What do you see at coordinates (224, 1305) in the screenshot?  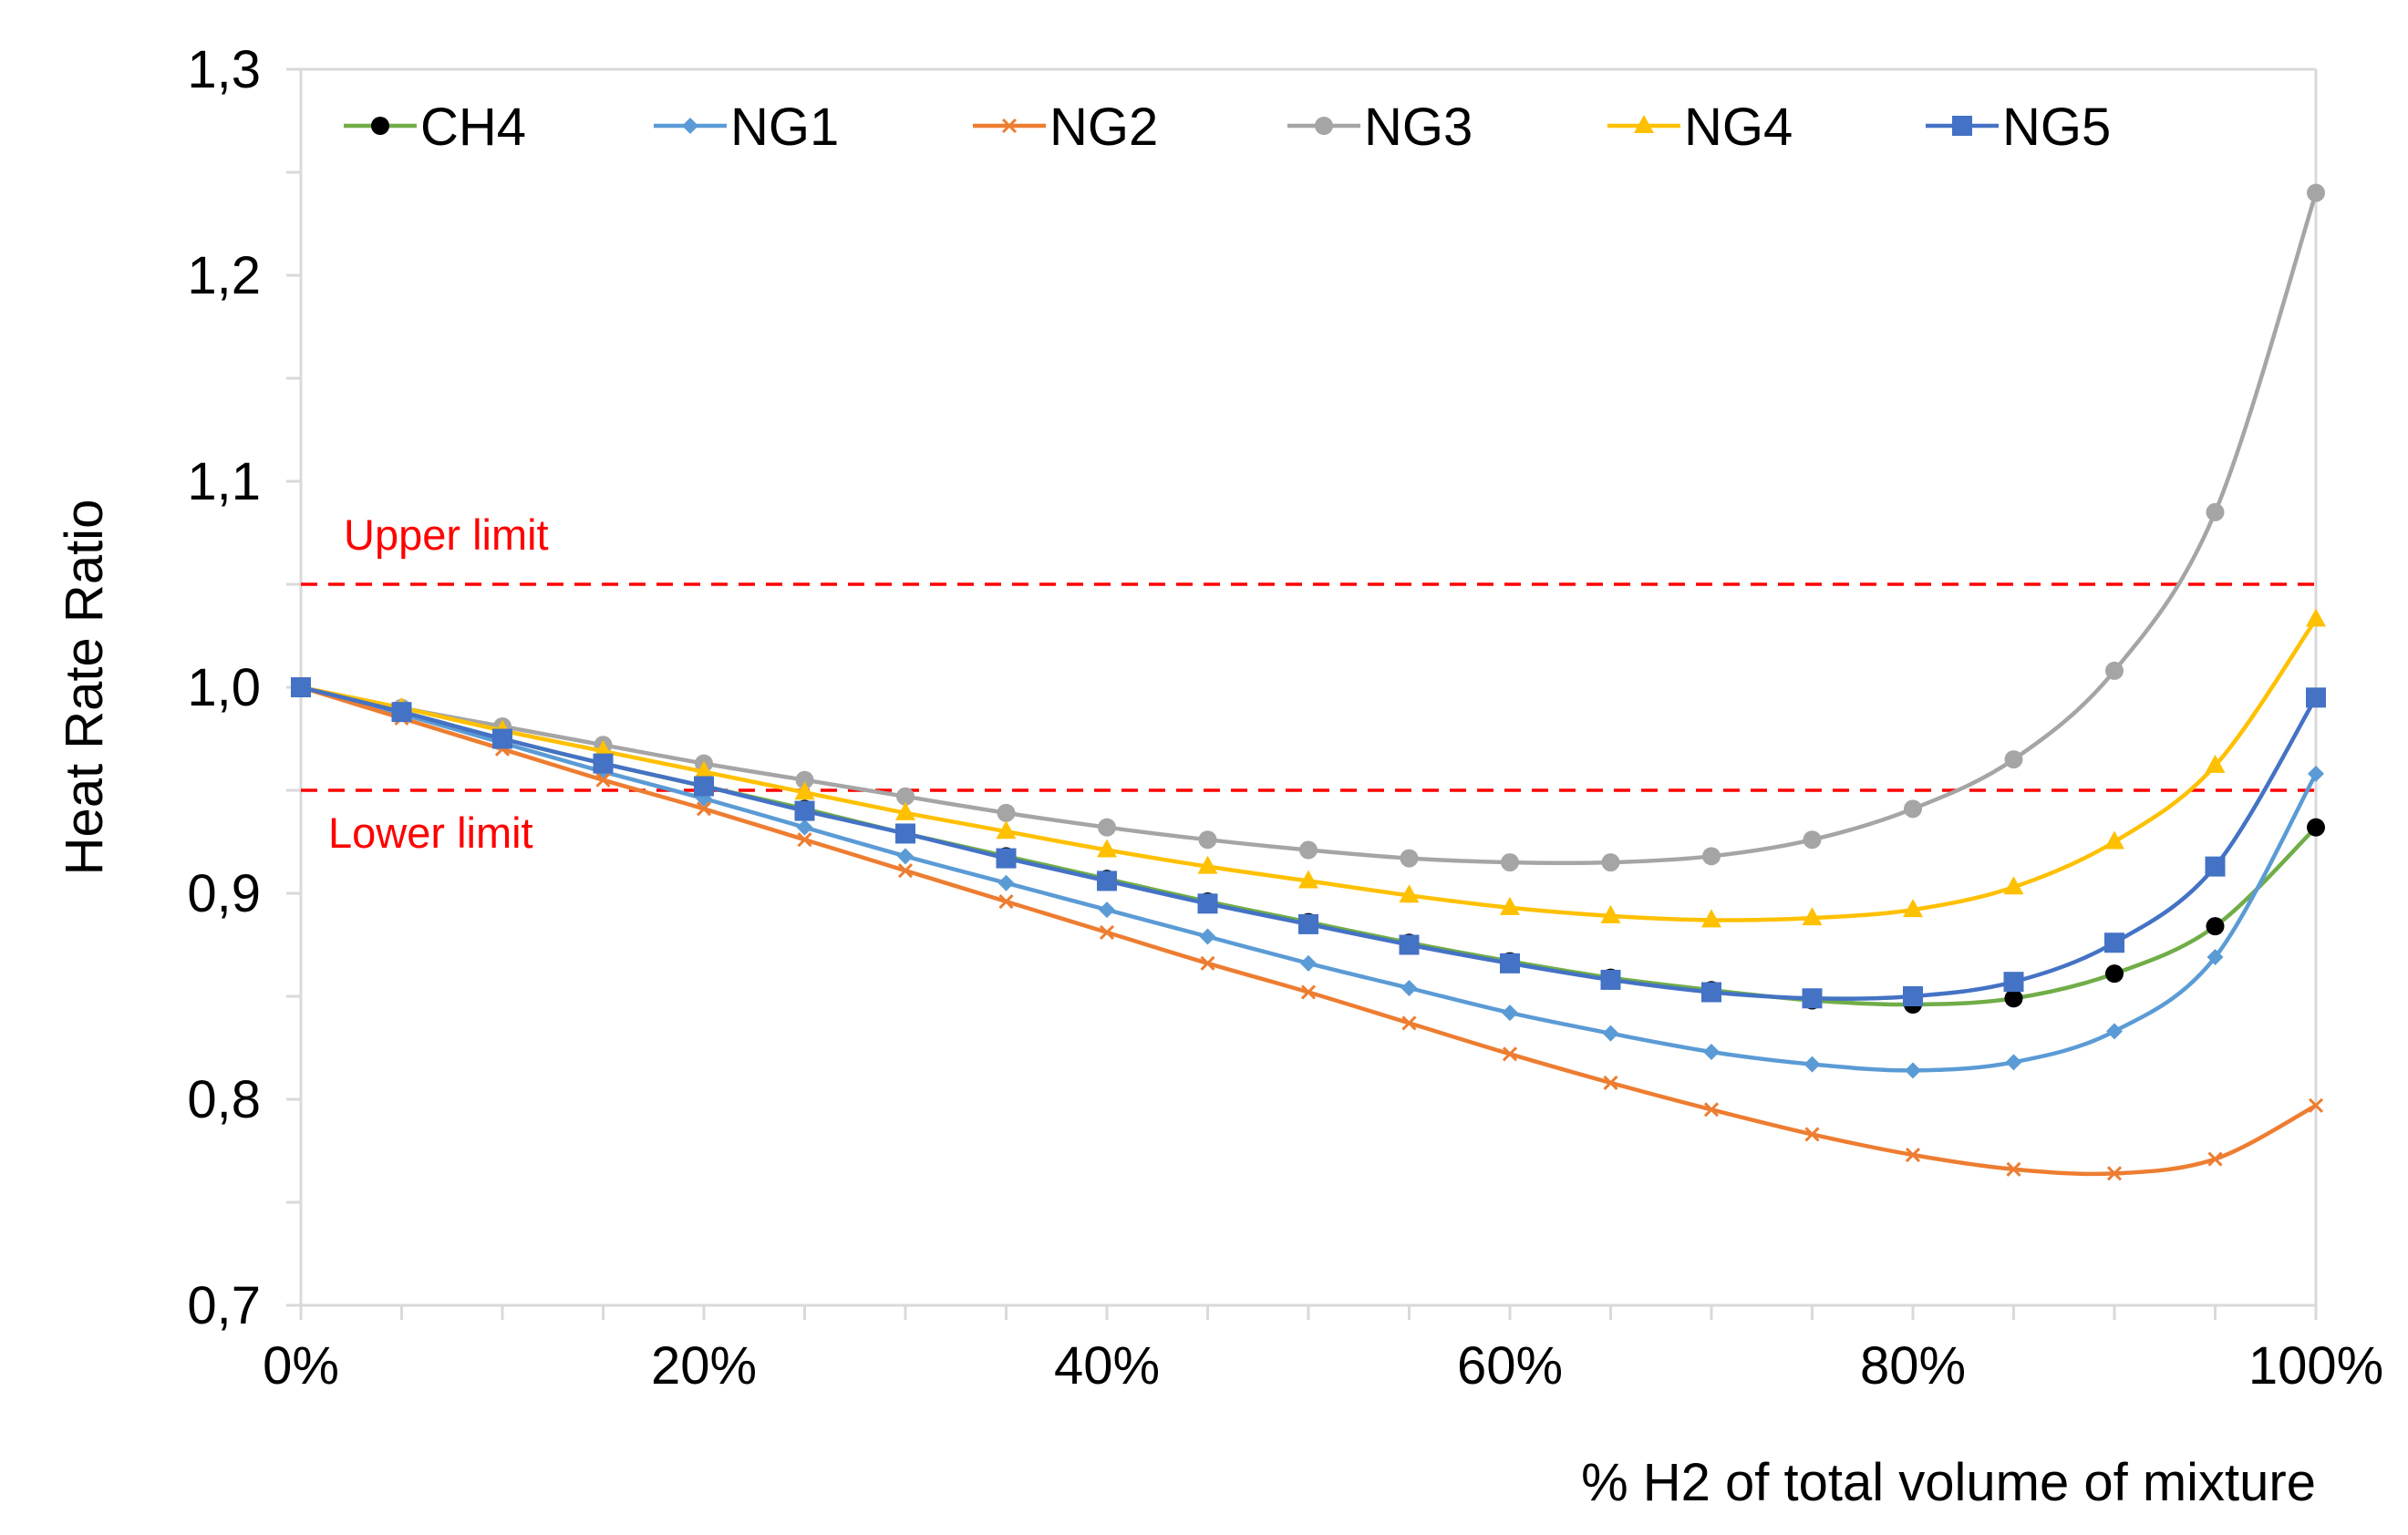 I see `y-tick-label: 0,7` at bounding box center [224, 1305].